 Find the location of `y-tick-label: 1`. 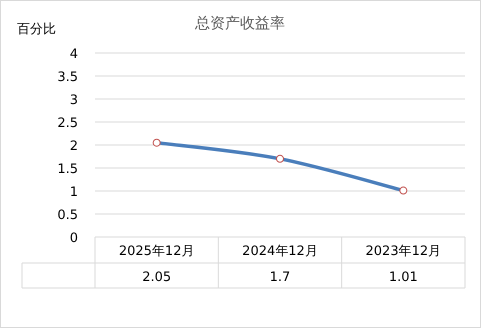

y-tick-label: 1 is located at coordinates (74, 192).